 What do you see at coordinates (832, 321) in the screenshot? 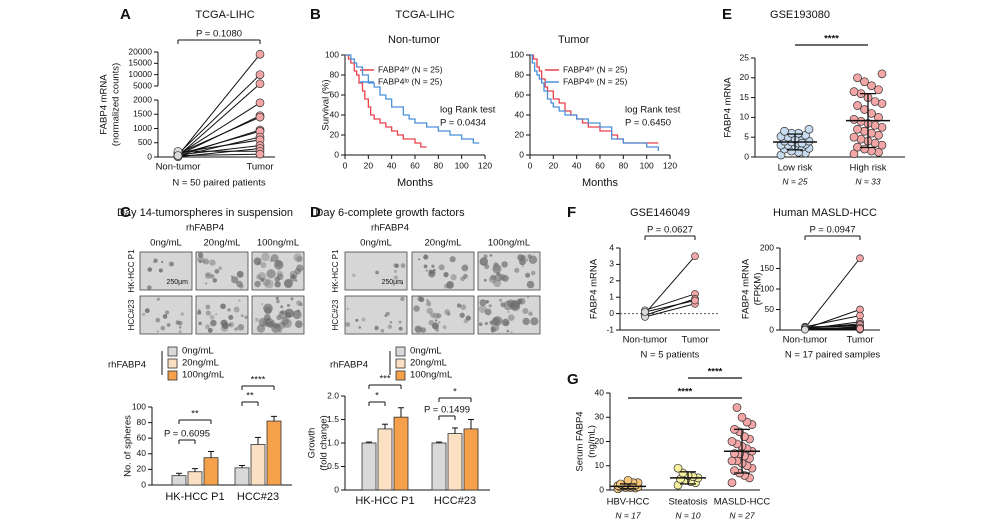
I see `pair-line` at bounding box center [832, 321].